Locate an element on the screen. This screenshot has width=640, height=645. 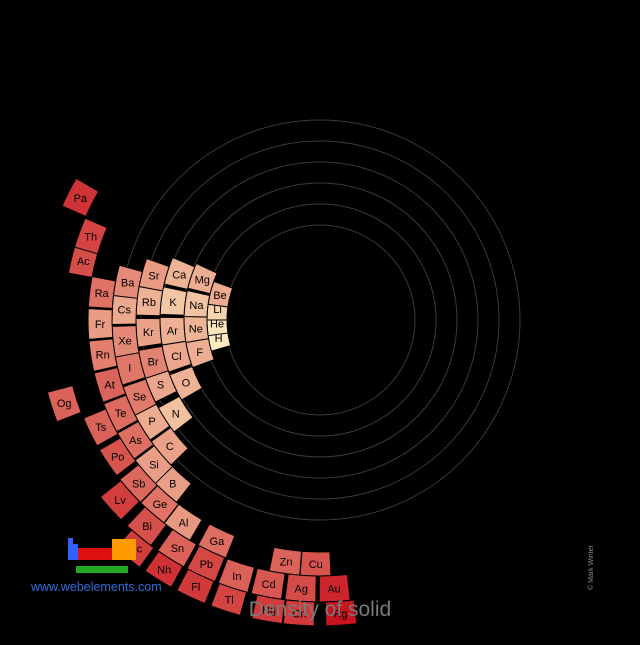
spiral-guide is located at coordinates (320, 320).